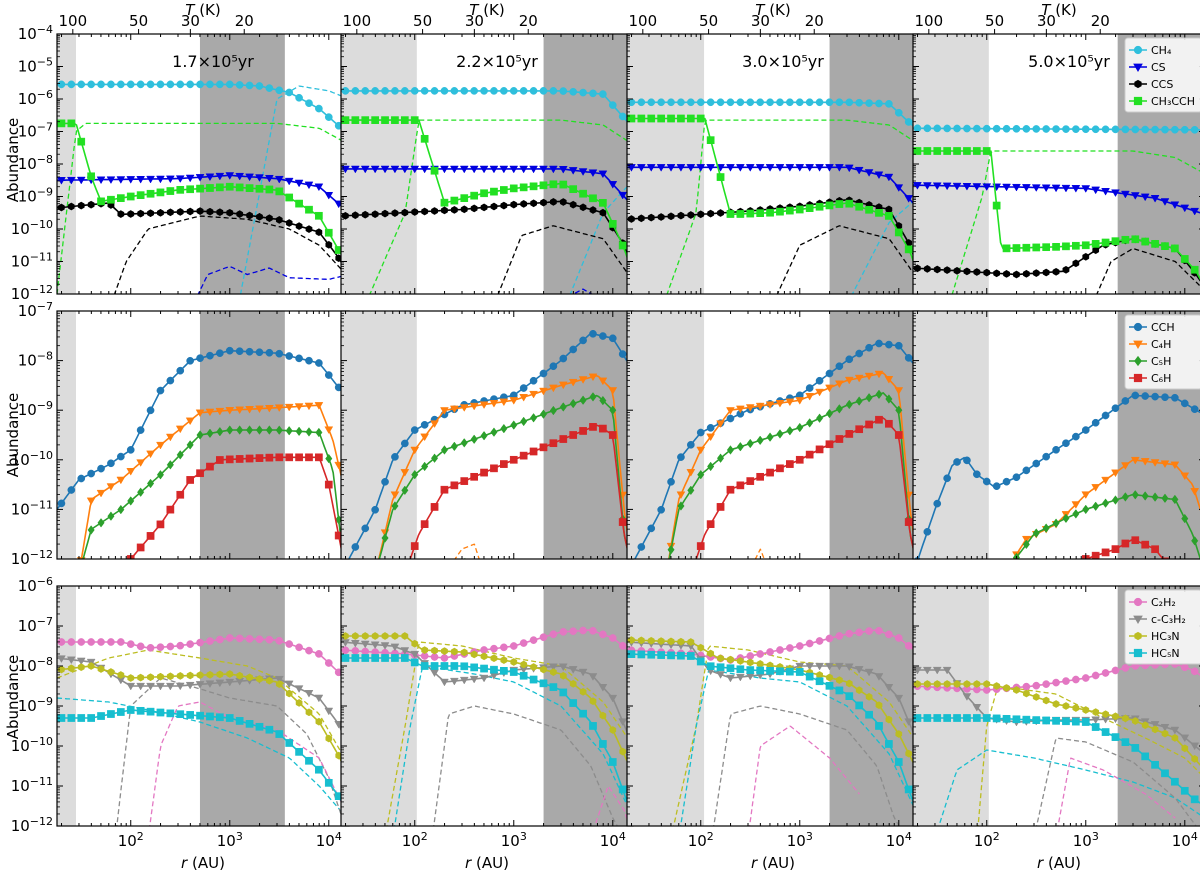 This screenshot has height=871, width=1200. What do you see at coordinates (800, 840) in the screenshot?
I see `x-tick-label: 10³` at bounding box center [800, 840].